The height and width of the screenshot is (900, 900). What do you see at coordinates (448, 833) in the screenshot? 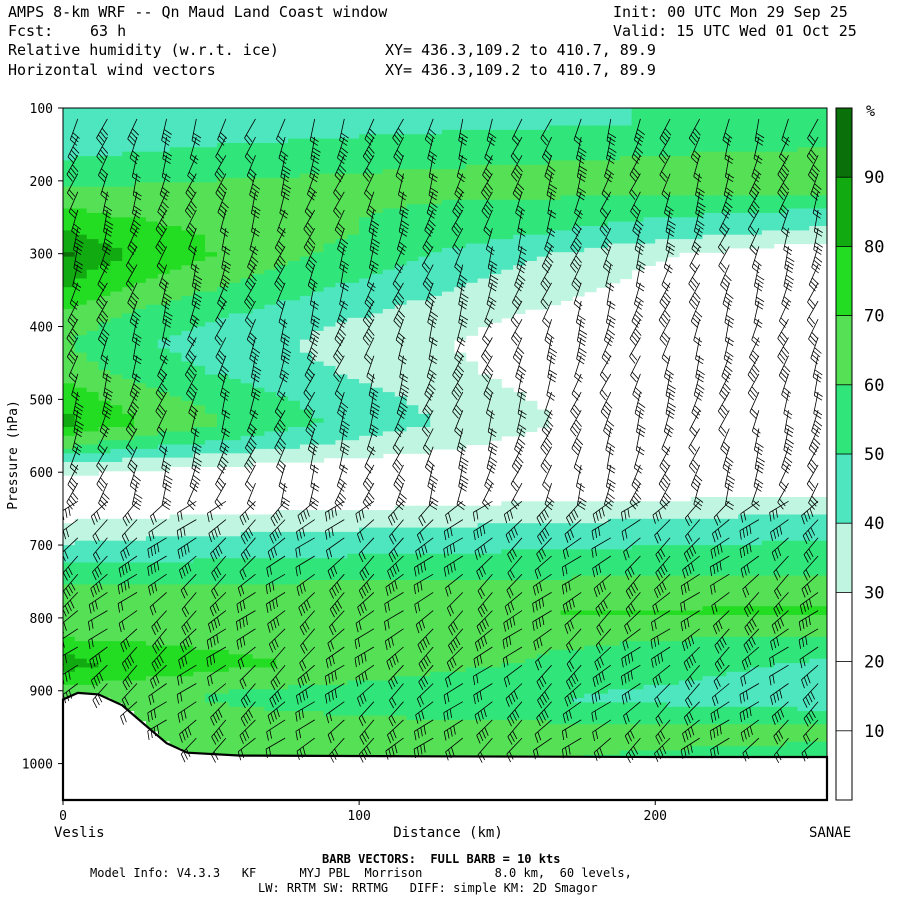
I see `x-axis-label: Distance (km)` at bounding box center [448, 833].